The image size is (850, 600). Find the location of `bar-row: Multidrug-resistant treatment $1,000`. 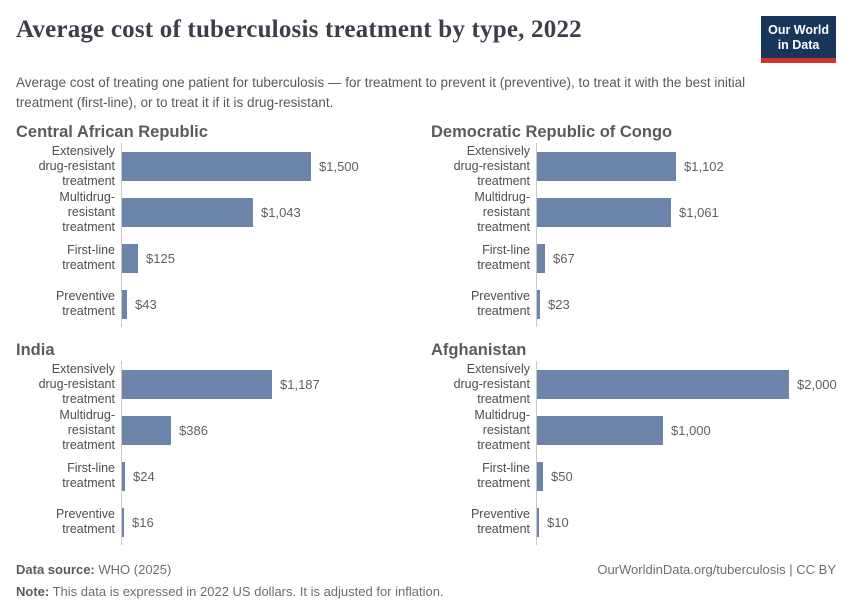

bar-row: Multidrug-resistant treatment $1,000 is located at coordinates (632, 430).